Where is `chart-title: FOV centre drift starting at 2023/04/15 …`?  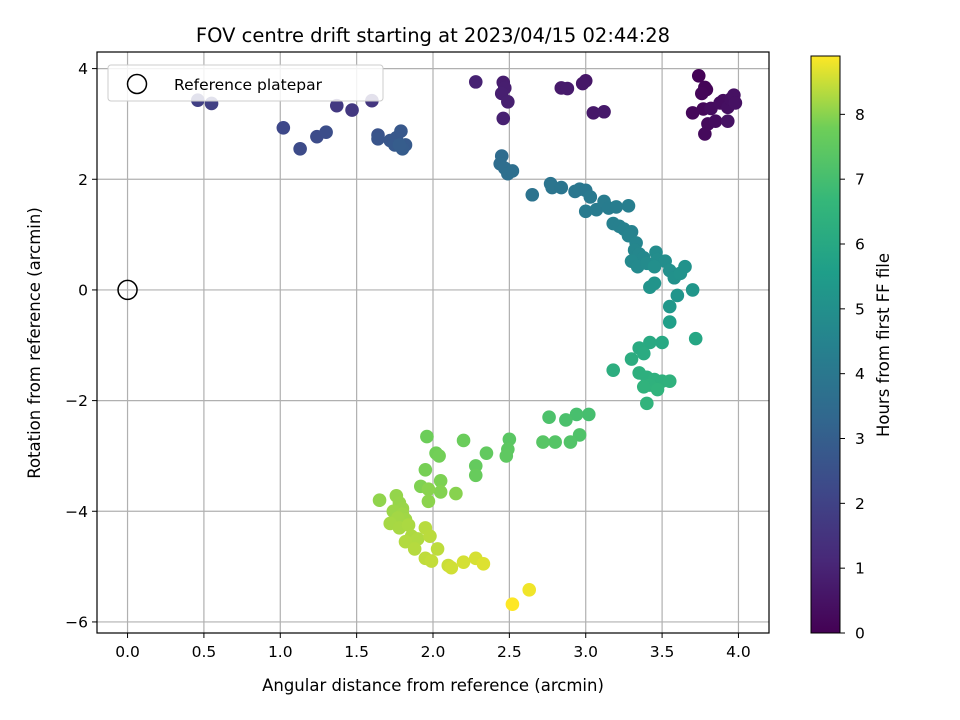 chart-title: FOV centre drift starting at 2023/04/15 … is located at coordinates (433, 35).